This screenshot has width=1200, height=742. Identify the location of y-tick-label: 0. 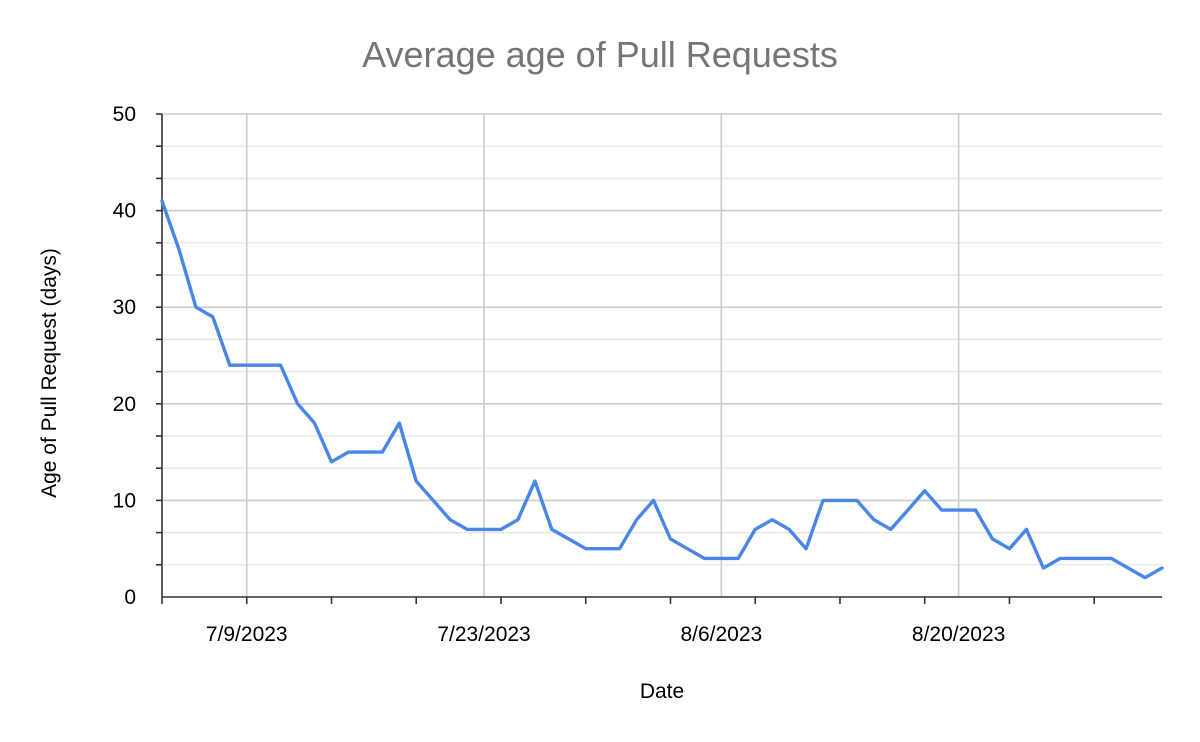
(130, 597).